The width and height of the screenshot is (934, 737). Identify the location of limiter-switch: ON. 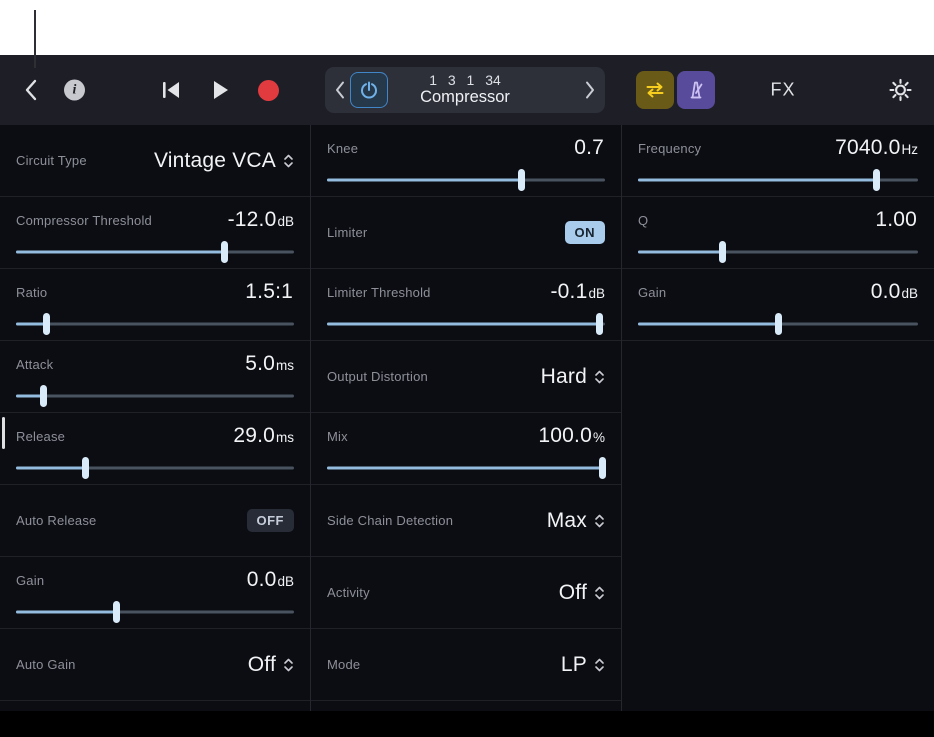
(584, 232).